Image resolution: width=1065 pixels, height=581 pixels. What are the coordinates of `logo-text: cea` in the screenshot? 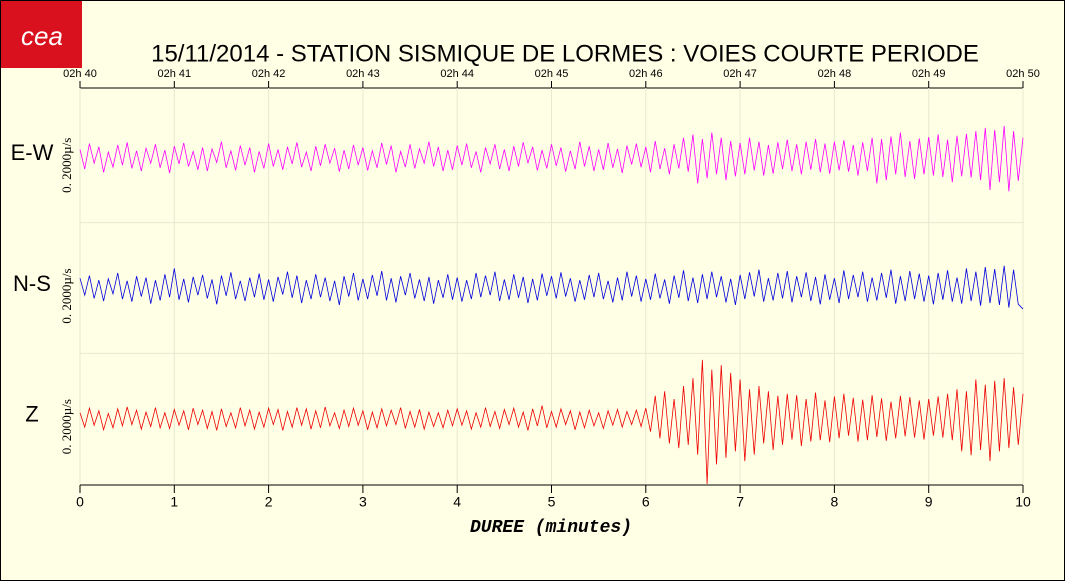 It's located at (42, 36).